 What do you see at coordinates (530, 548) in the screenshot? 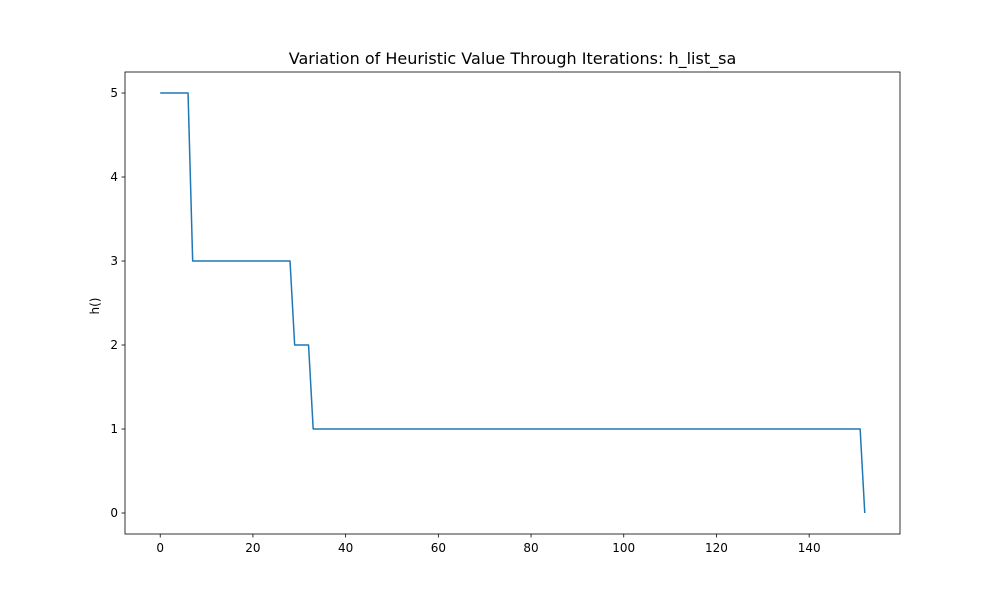
I see `x-tick-label: 80` at bounding box center [530, 548].